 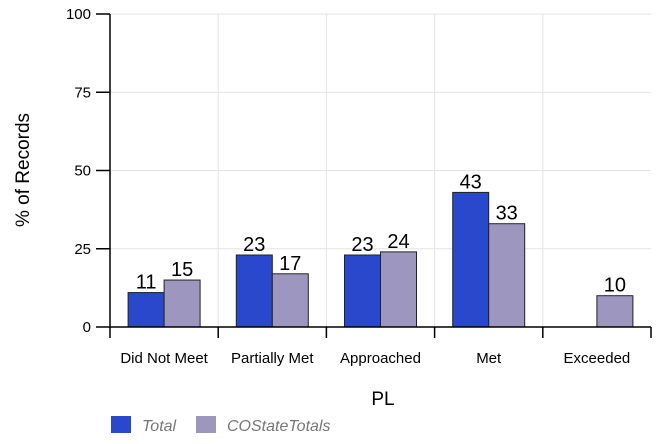 I want to click on x-tick-label: Exceeded, so click(x=597, y=358).